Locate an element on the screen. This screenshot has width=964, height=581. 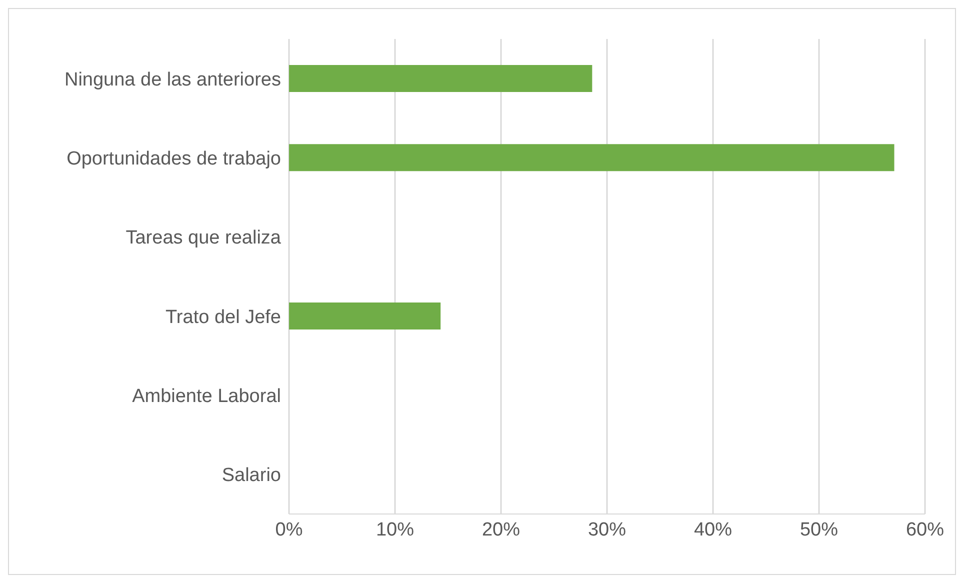
x-tick-label: 20% is located at coordinates (501, 529).